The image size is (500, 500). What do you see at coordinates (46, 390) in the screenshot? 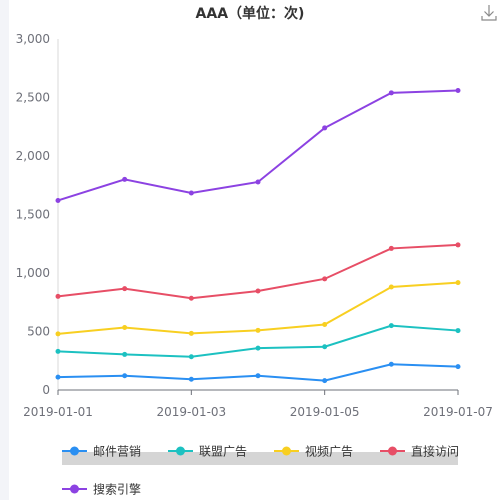
I see `y-tick-label: 0` at bounding box center [46, 390].